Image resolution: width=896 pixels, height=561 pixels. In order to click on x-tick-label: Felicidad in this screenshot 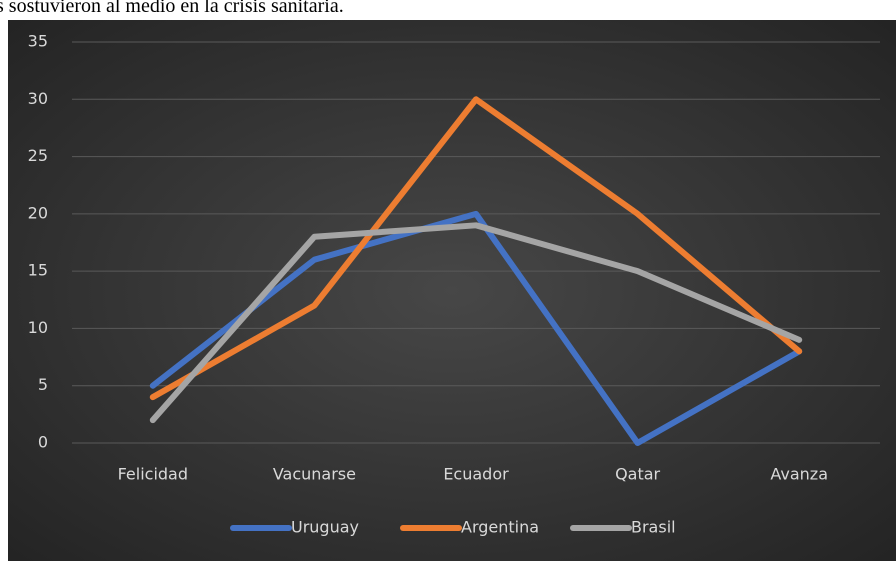, I will do `click(153, 474)`.